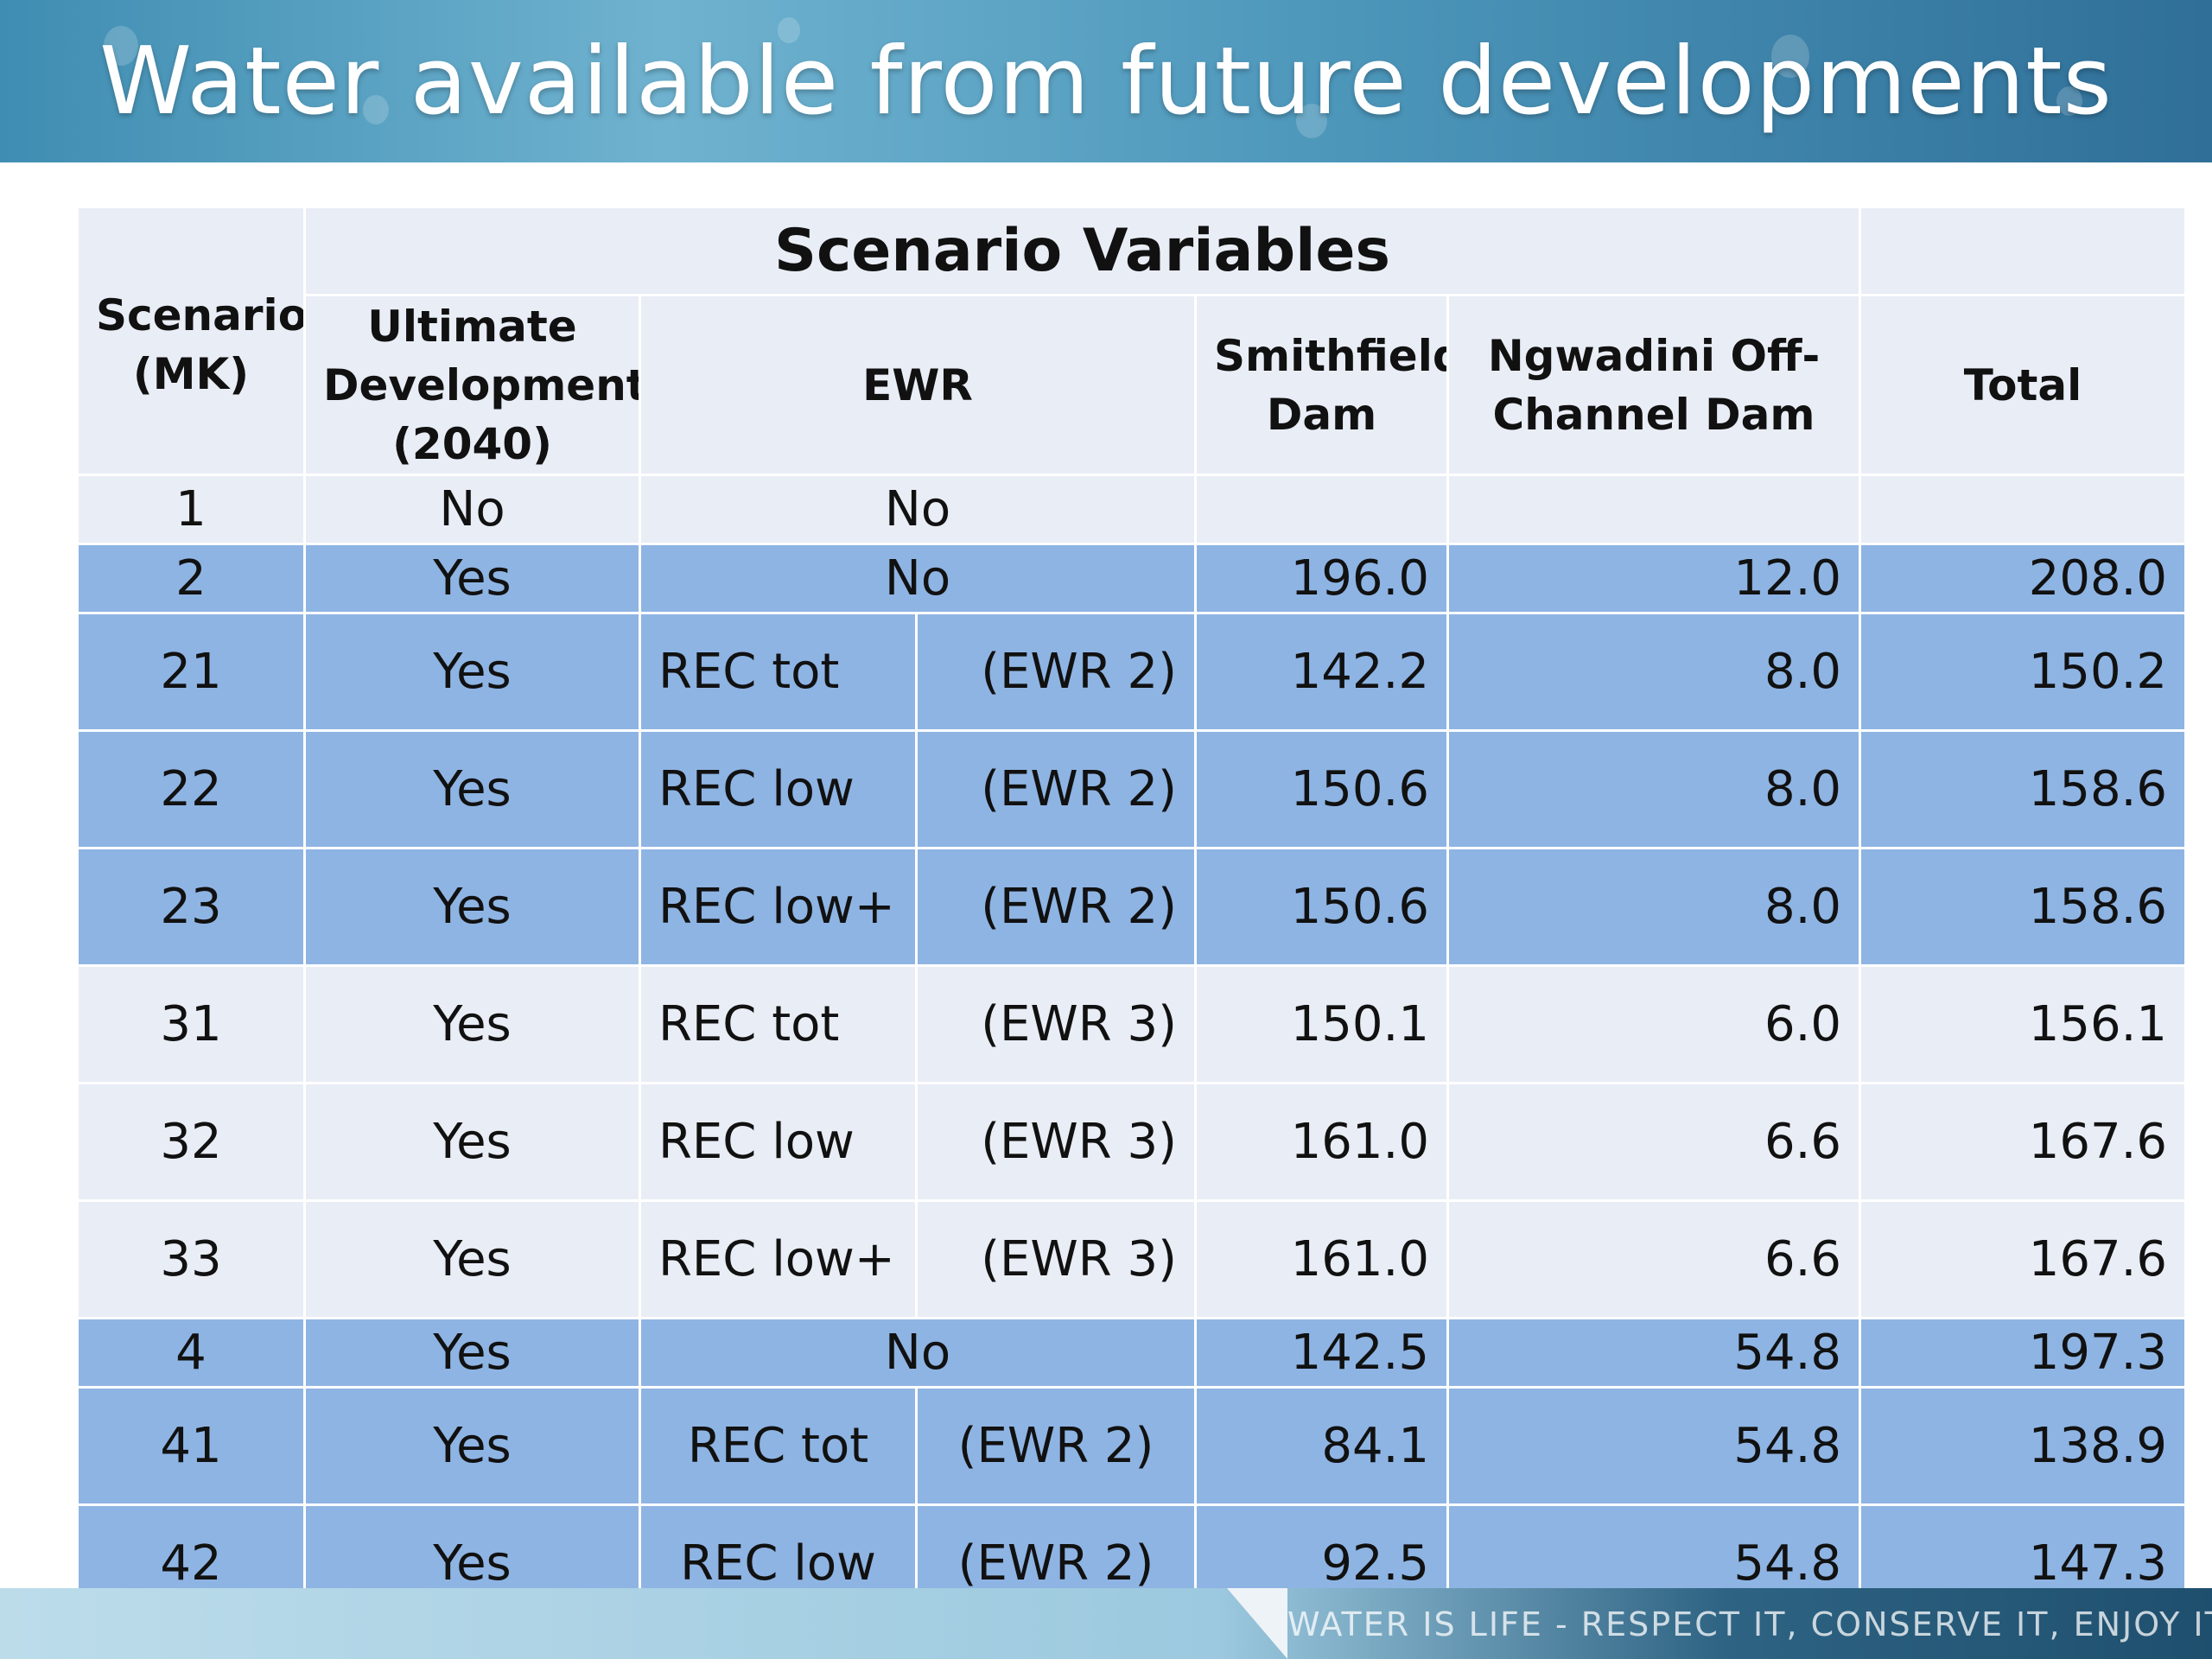  I want to click on table-row: 41 Yes REC tot (EWR 2) 84.1 54.8 138.9, so click(1132, 1446).